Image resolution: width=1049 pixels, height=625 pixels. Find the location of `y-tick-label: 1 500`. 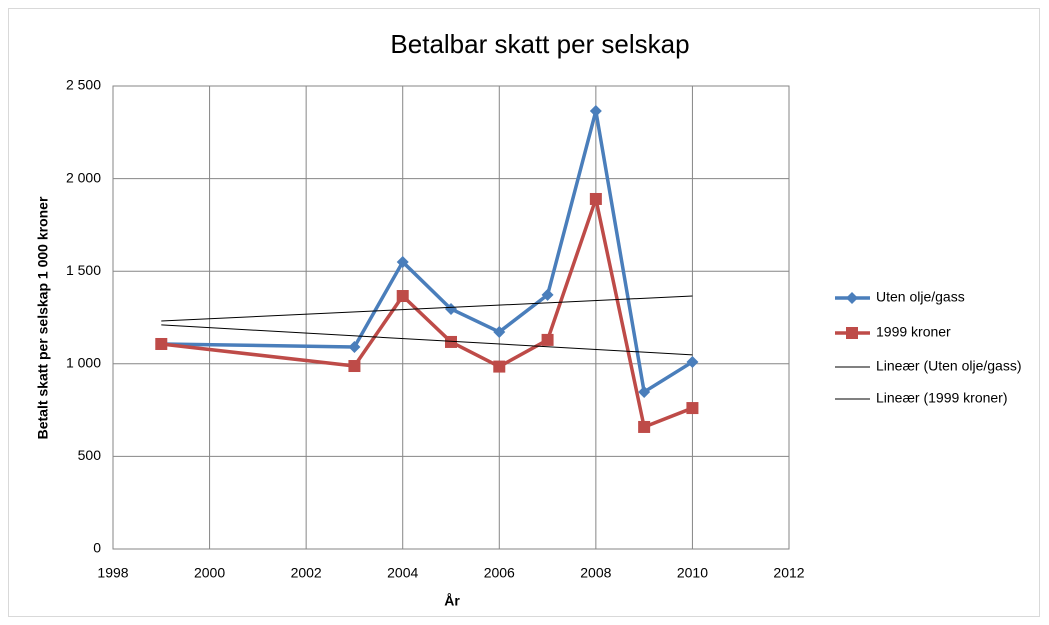

y-tick-label: 1 500 is located at coordinates (83, 270).